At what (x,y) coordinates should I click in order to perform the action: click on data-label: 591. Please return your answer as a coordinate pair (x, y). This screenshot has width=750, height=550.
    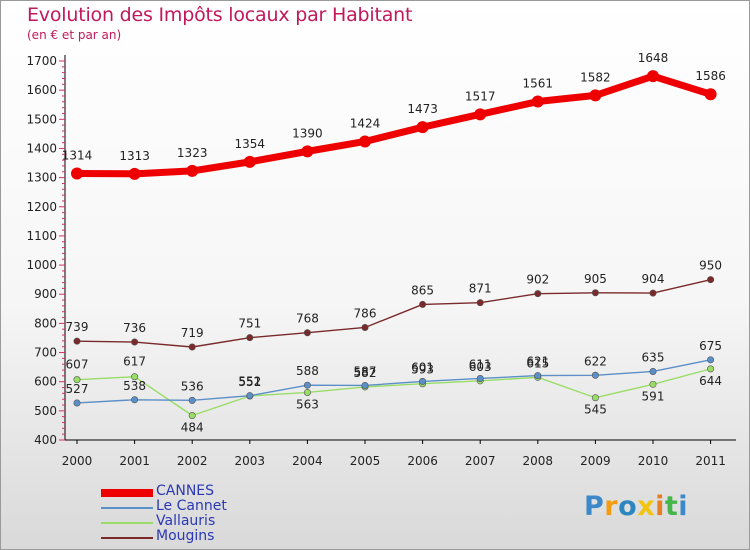
    Looking at the image, I should click on (653, 396).